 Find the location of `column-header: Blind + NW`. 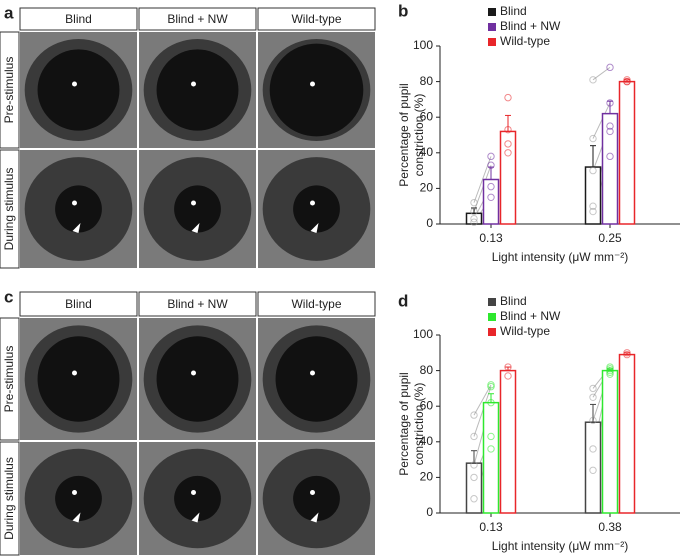

column-header: Blind + NW is located at coordinates (197, 19).